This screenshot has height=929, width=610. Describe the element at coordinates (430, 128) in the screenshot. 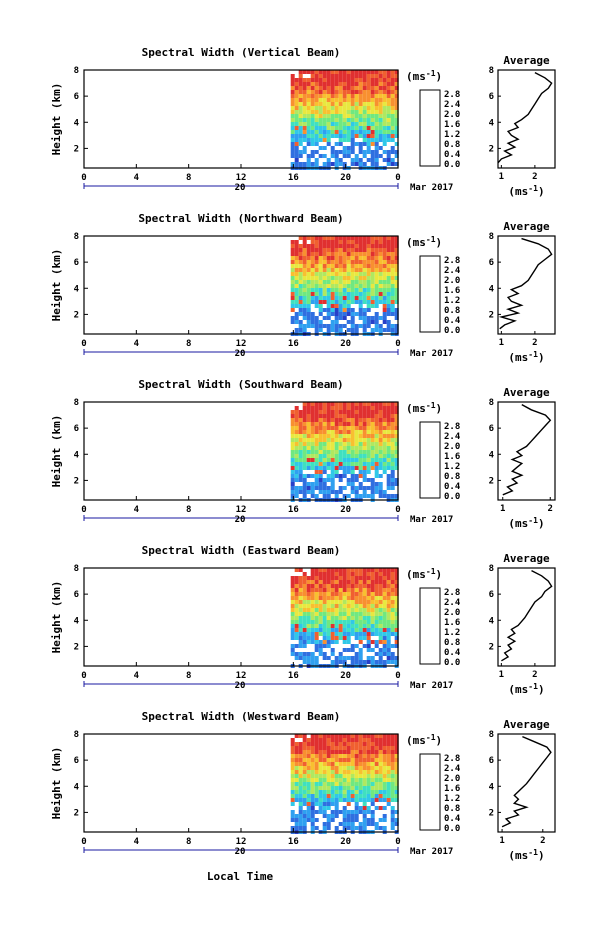

I see `colorbar-frame` at that location.